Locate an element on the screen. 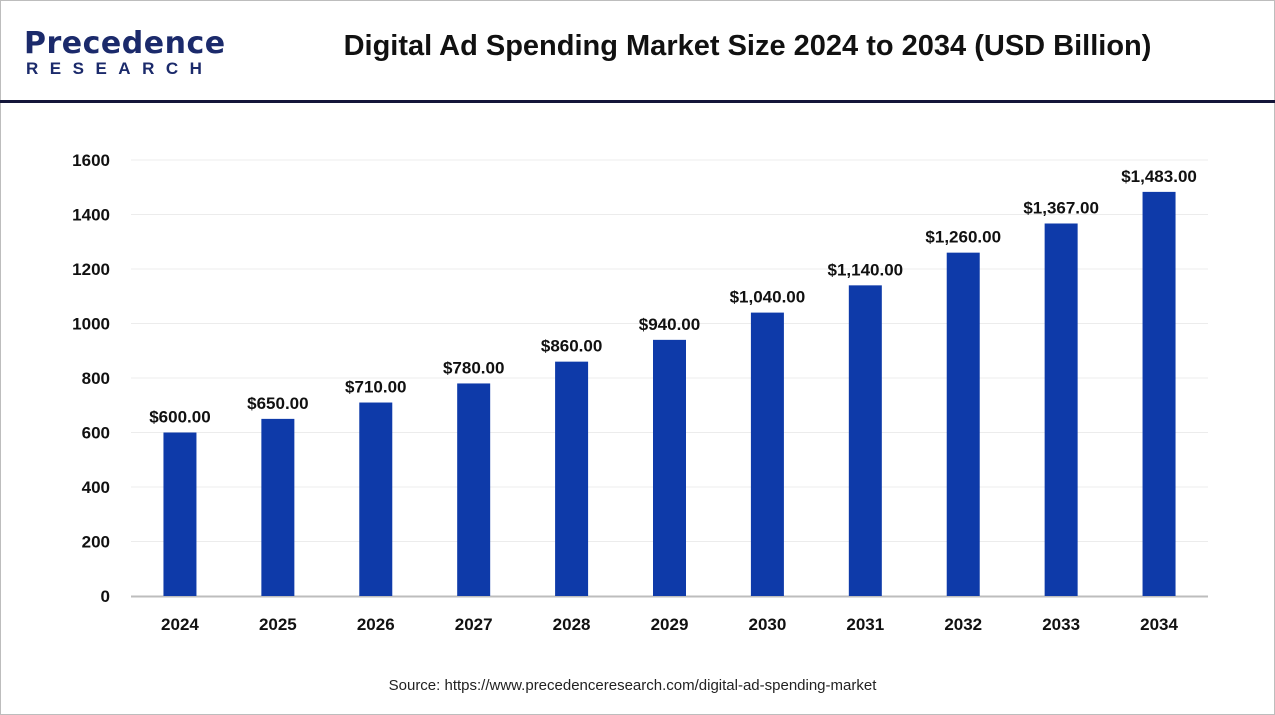 This screenshot has height=715, width=1275. x-tick-label: 2024 is located at coordinates (180, 624).